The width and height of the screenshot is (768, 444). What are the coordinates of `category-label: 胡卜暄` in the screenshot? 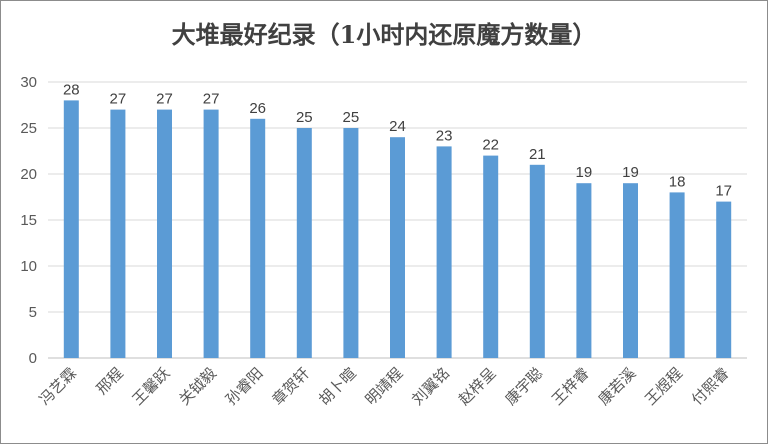 It's located at (337, 386).